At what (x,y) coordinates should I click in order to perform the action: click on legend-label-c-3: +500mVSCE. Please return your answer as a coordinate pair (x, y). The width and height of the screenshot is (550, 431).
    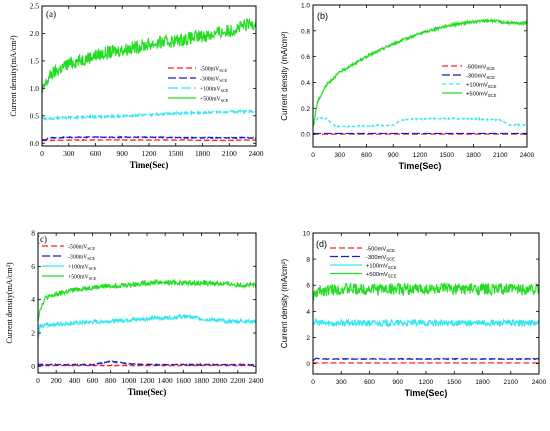
    Looking at the image, I should click on (82, 278).